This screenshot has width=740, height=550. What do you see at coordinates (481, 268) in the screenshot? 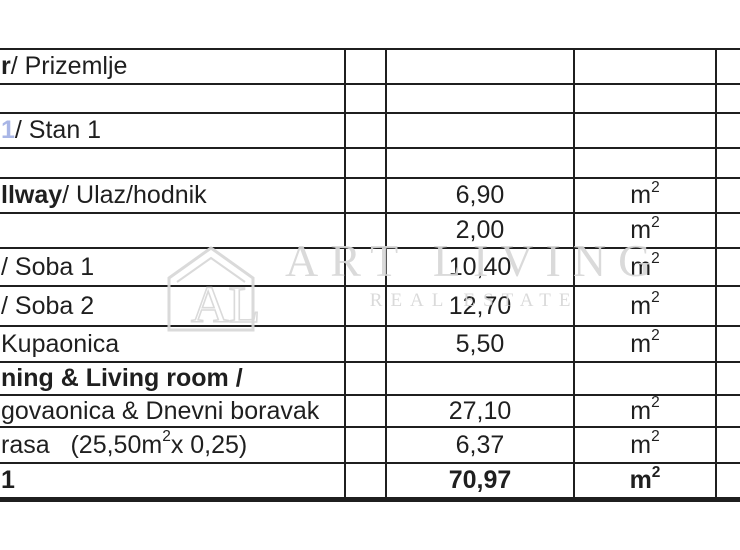
I see `area-value: 10,40` at bounding box center [481, 268].